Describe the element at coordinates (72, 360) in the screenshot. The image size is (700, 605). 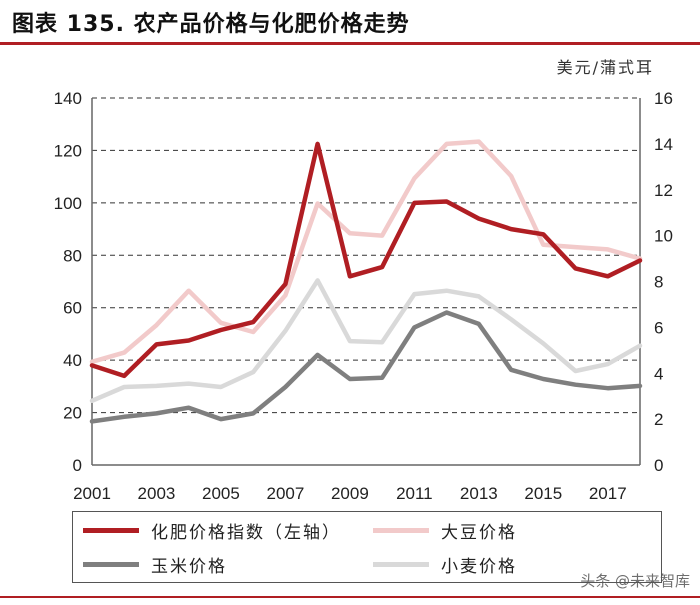
I see `y-left-tick-label: 40` at that location.